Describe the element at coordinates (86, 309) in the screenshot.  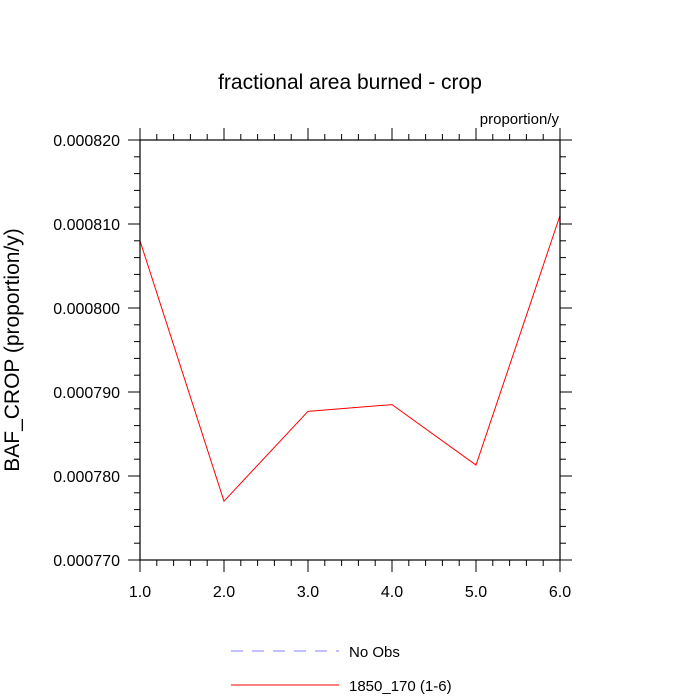
I see `y-tick-label: 0.000800` at that location.